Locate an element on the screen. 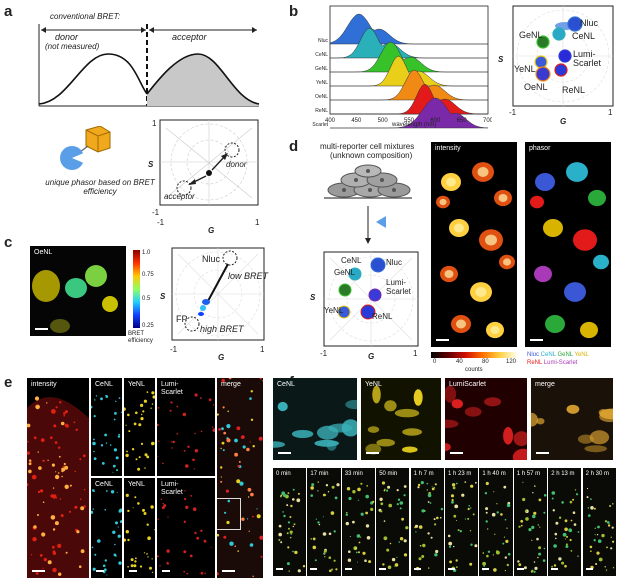 The image size is (621, 588). panel-label-e: e is located at coordinates (8, 382).